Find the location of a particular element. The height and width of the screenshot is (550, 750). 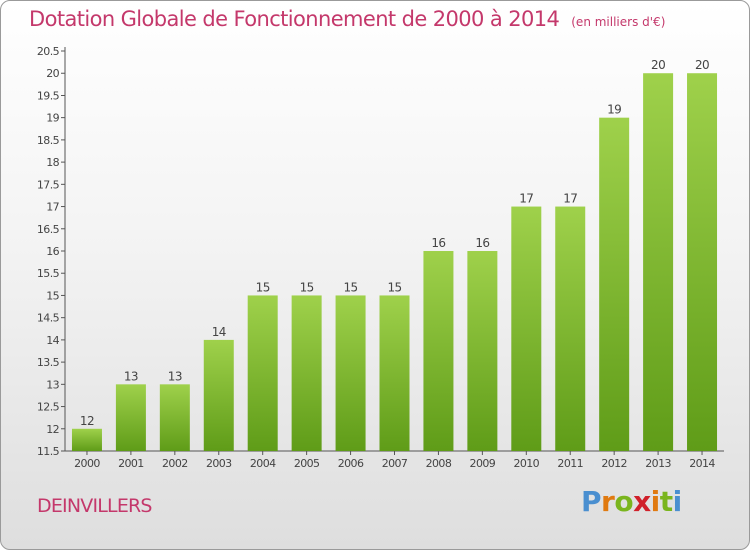

y-tick-label: 13.5 is located at coordinates (48, 362).